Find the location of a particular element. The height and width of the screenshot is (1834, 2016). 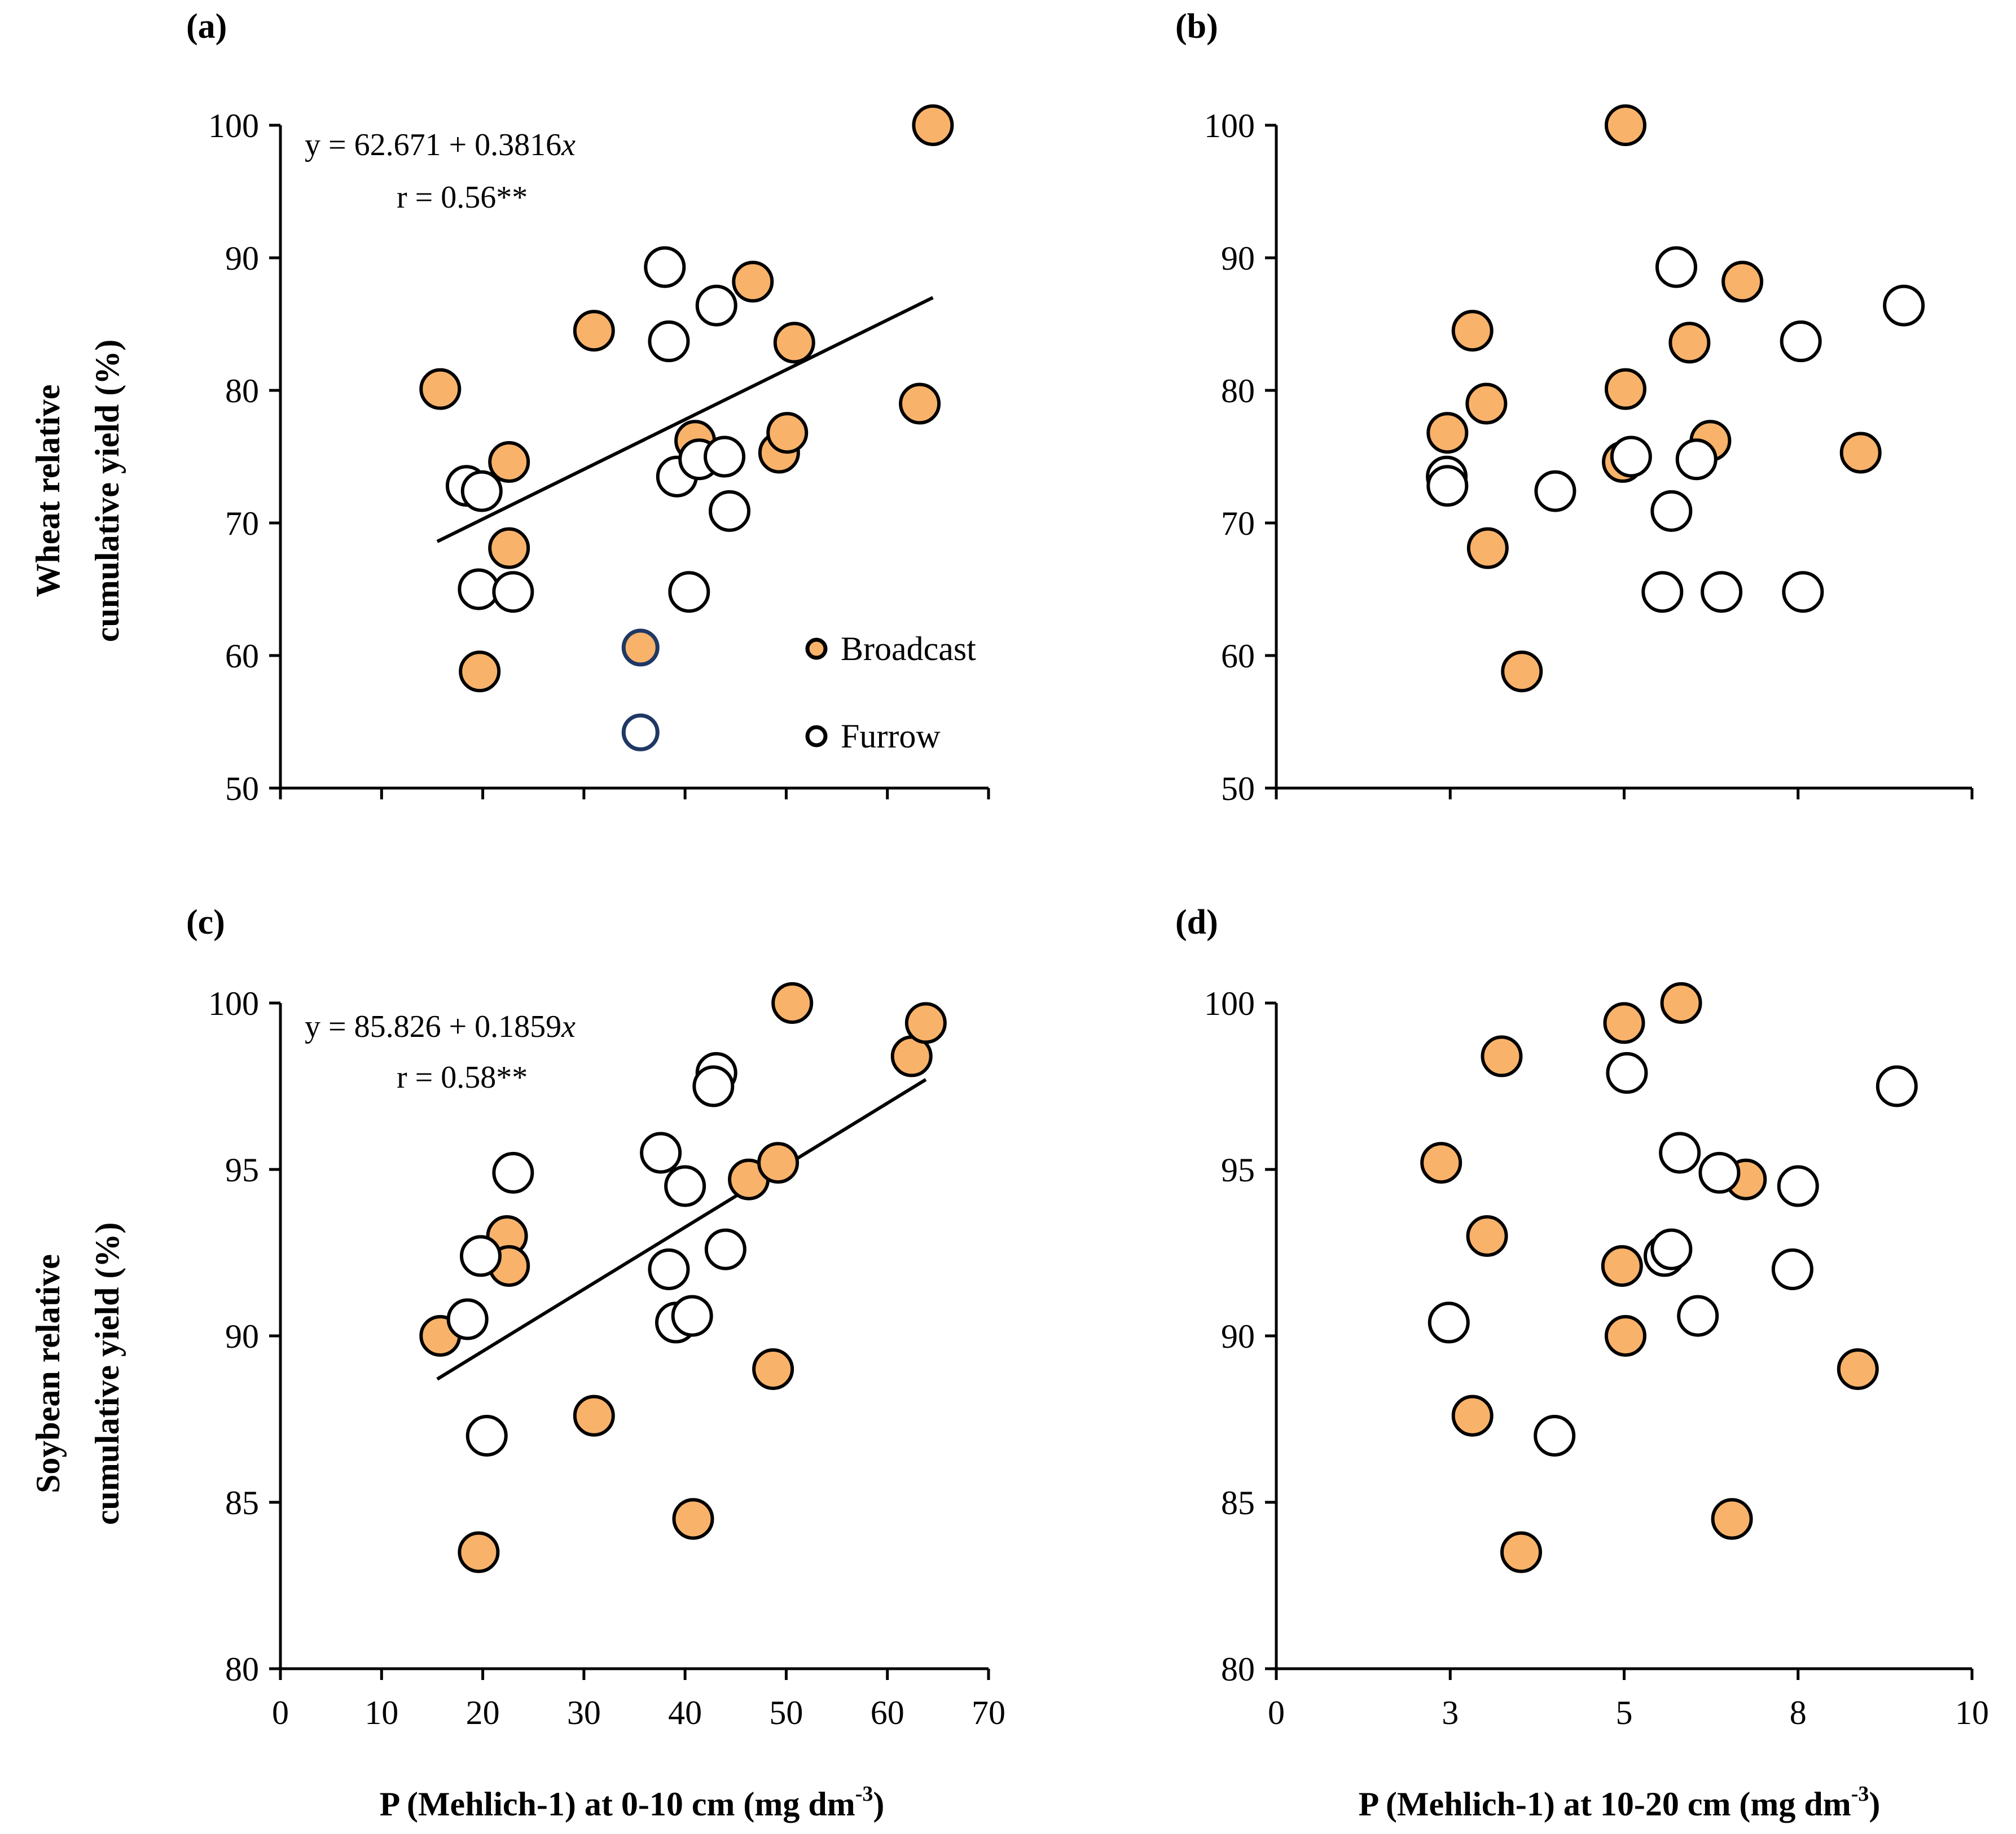

x-tick-label-d-3: 8 is located at coordinates (1798, 1713).